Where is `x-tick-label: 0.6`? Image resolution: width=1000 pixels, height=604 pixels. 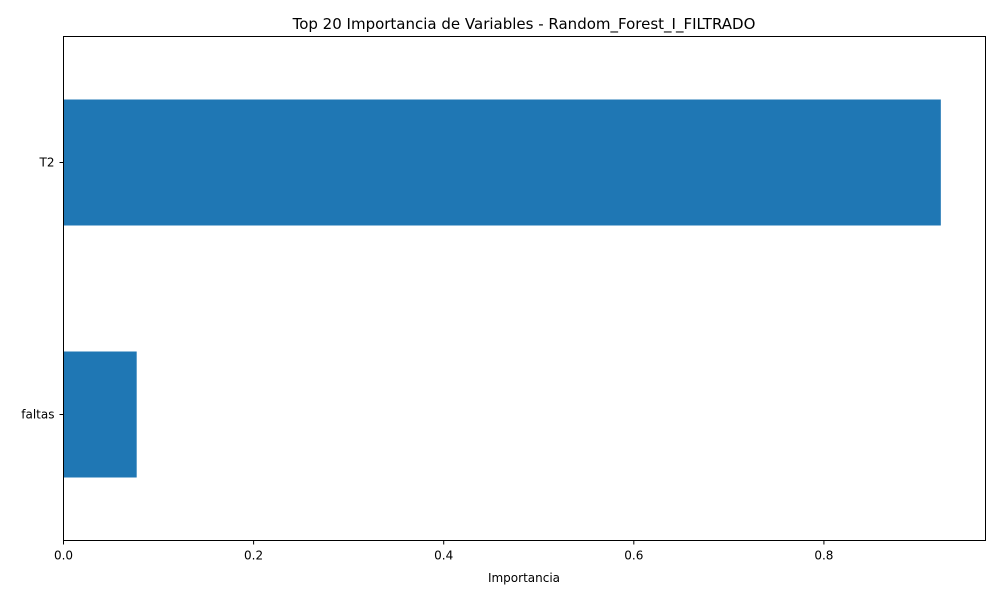
x-tick-label: 0.6 is located at coordinates (633, 556).